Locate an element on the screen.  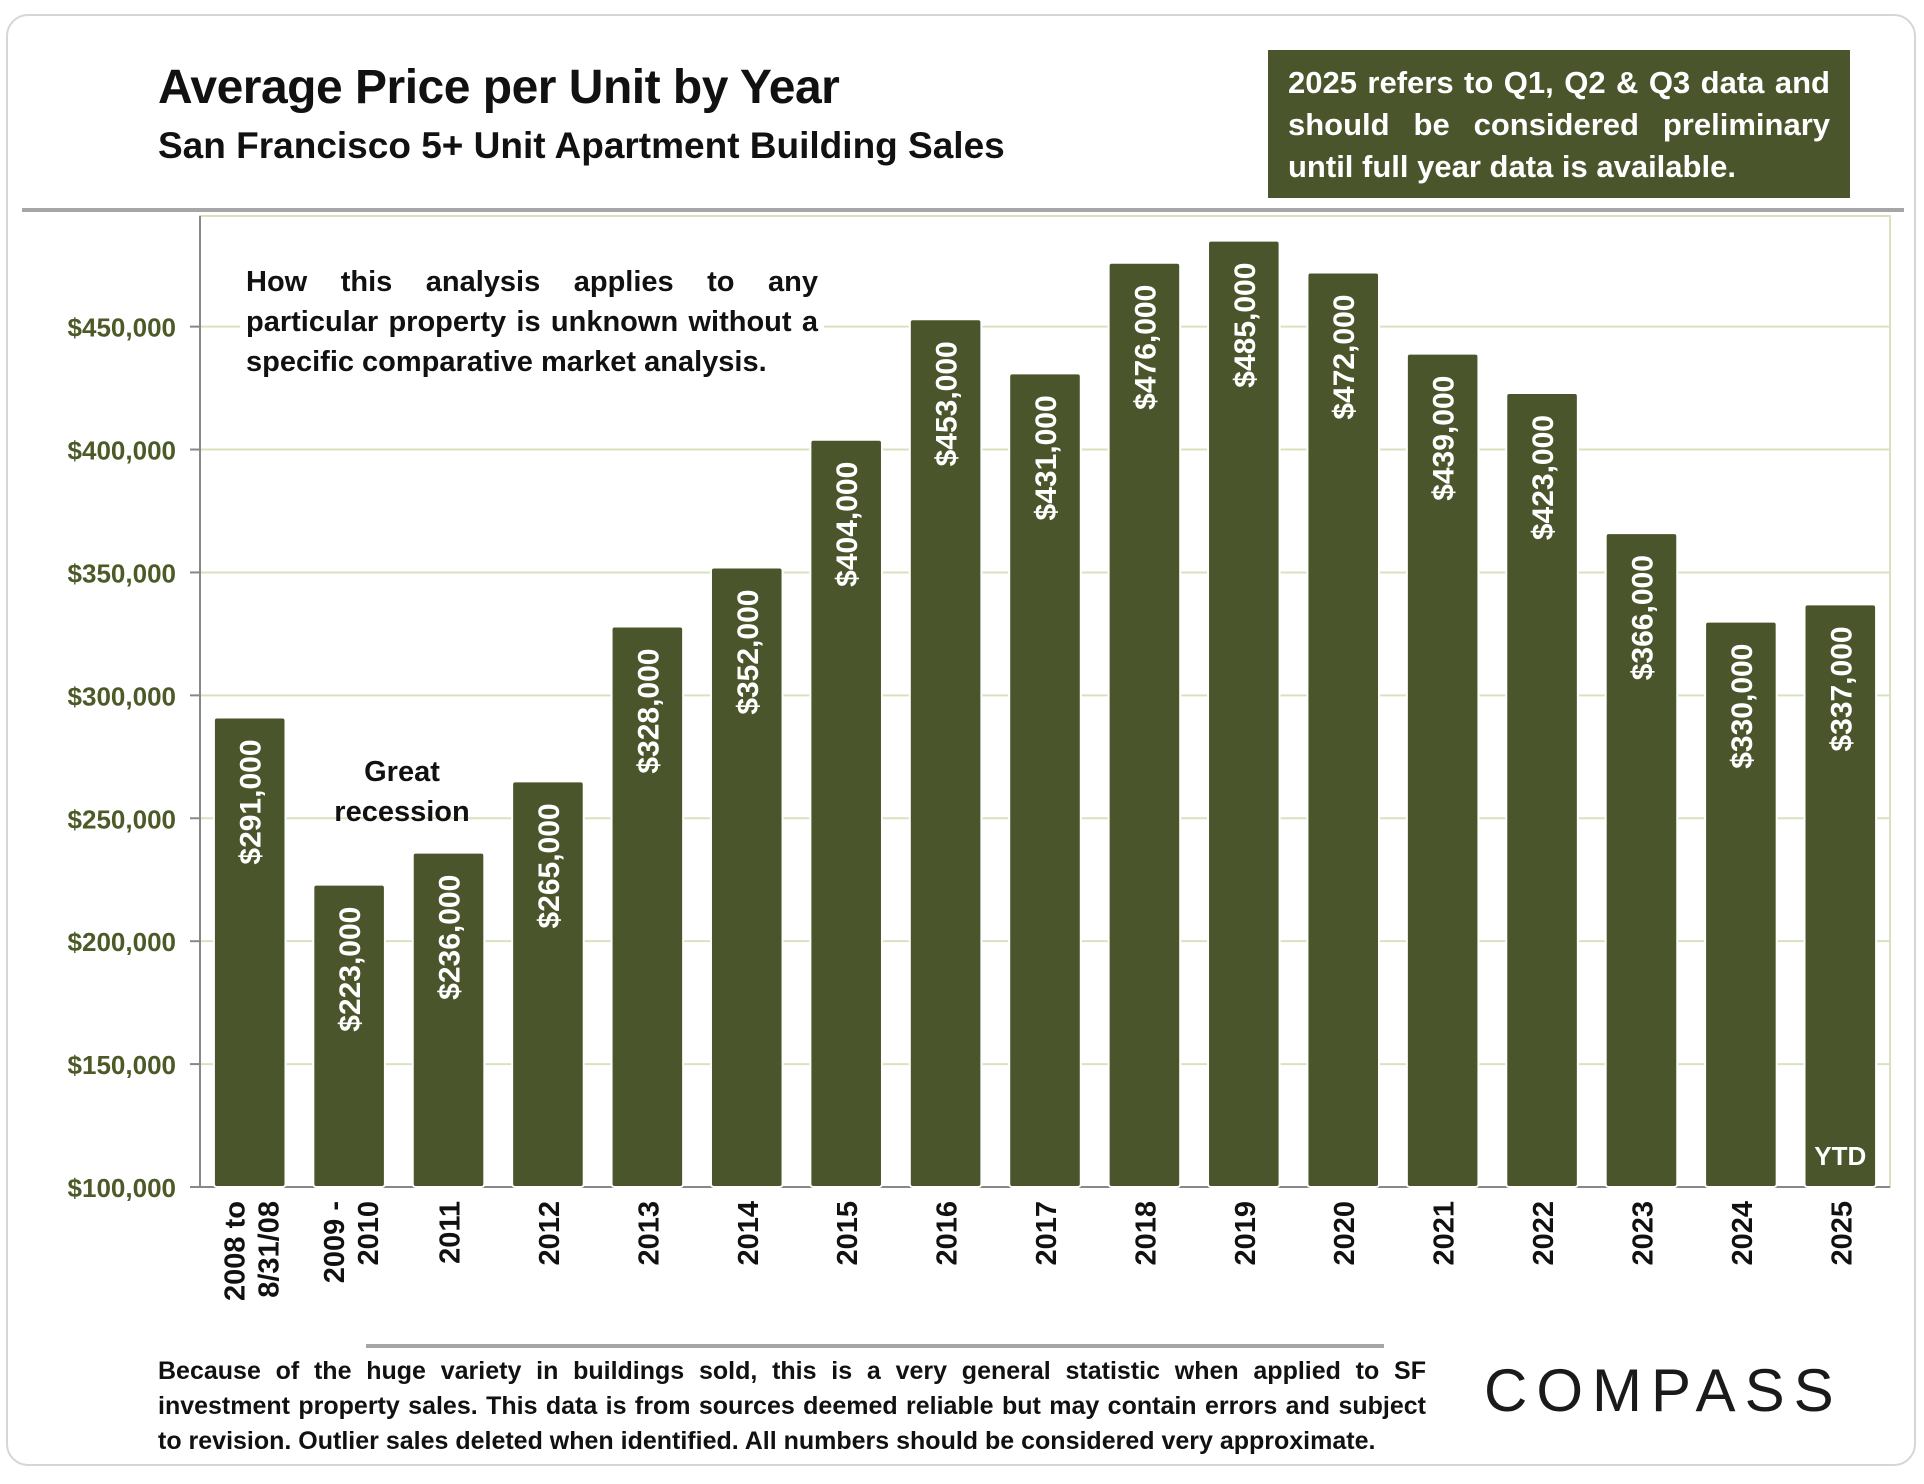
x-tick-label: 2021 is located at coordinates (1445, 1233).